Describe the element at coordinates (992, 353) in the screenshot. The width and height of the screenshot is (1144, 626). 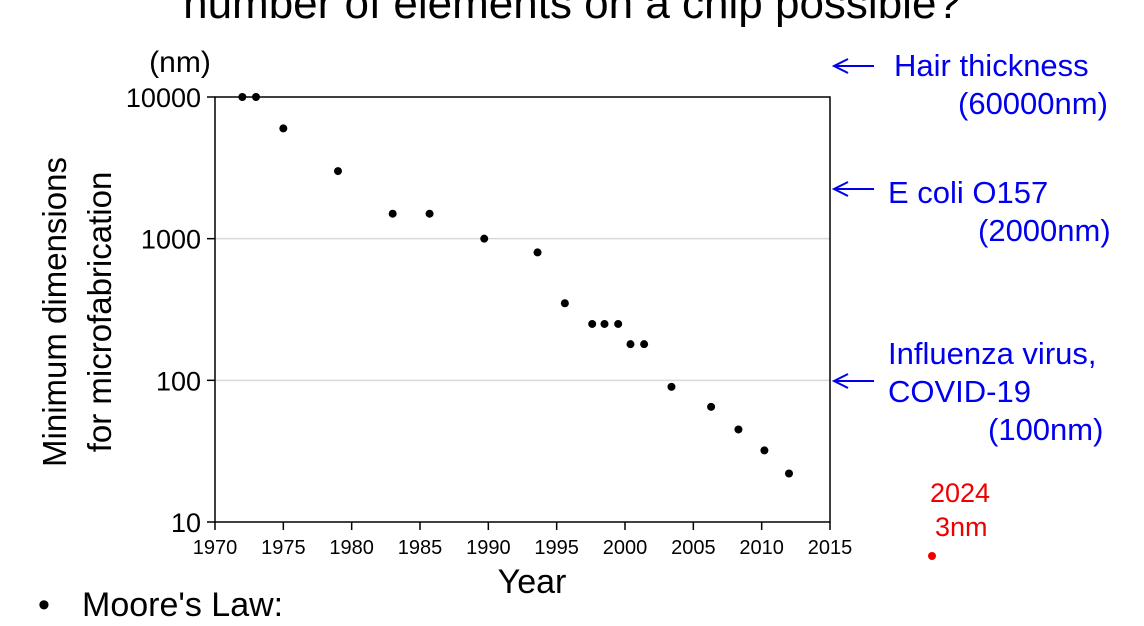
I see `annotation-influenza-label: Influenza virus,` at that location.